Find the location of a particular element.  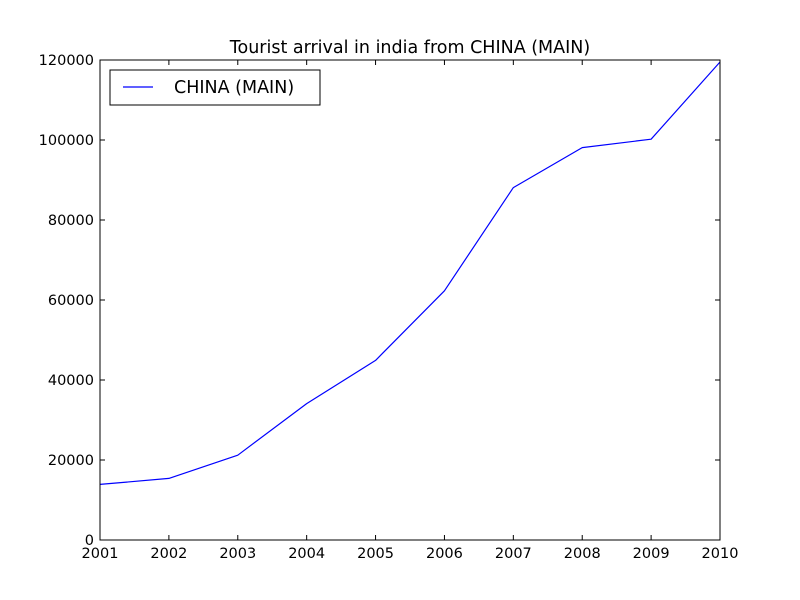

y-tick-label: 20000 is located at coordinates (71, 461).